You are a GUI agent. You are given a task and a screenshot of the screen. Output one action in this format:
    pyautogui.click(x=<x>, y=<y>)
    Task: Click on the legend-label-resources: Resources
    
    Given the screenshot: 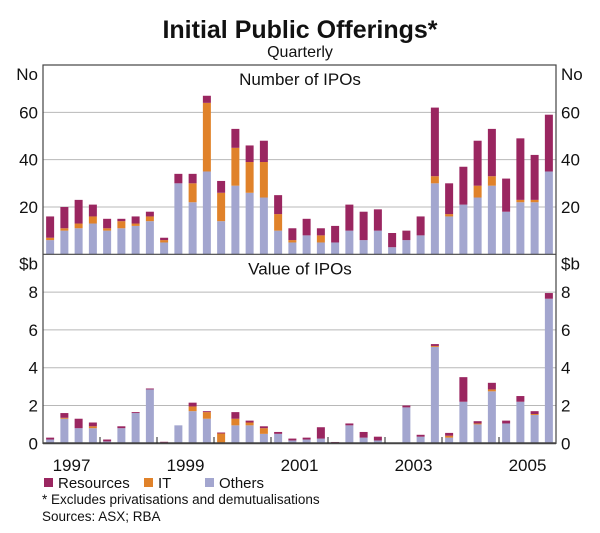 What is the action you would take?
    pyautogui.click(x=94, y=483)
    